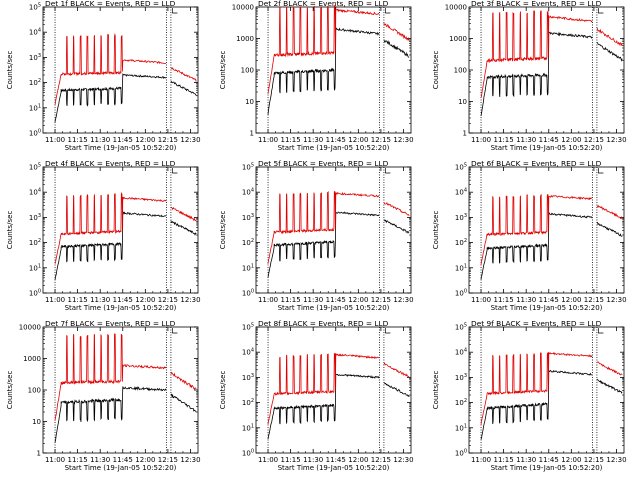  What do you see at coordinates (39, 216) in the screenshot?
I see `y-tick-exponent: 3` at bounding box center [39, 216].